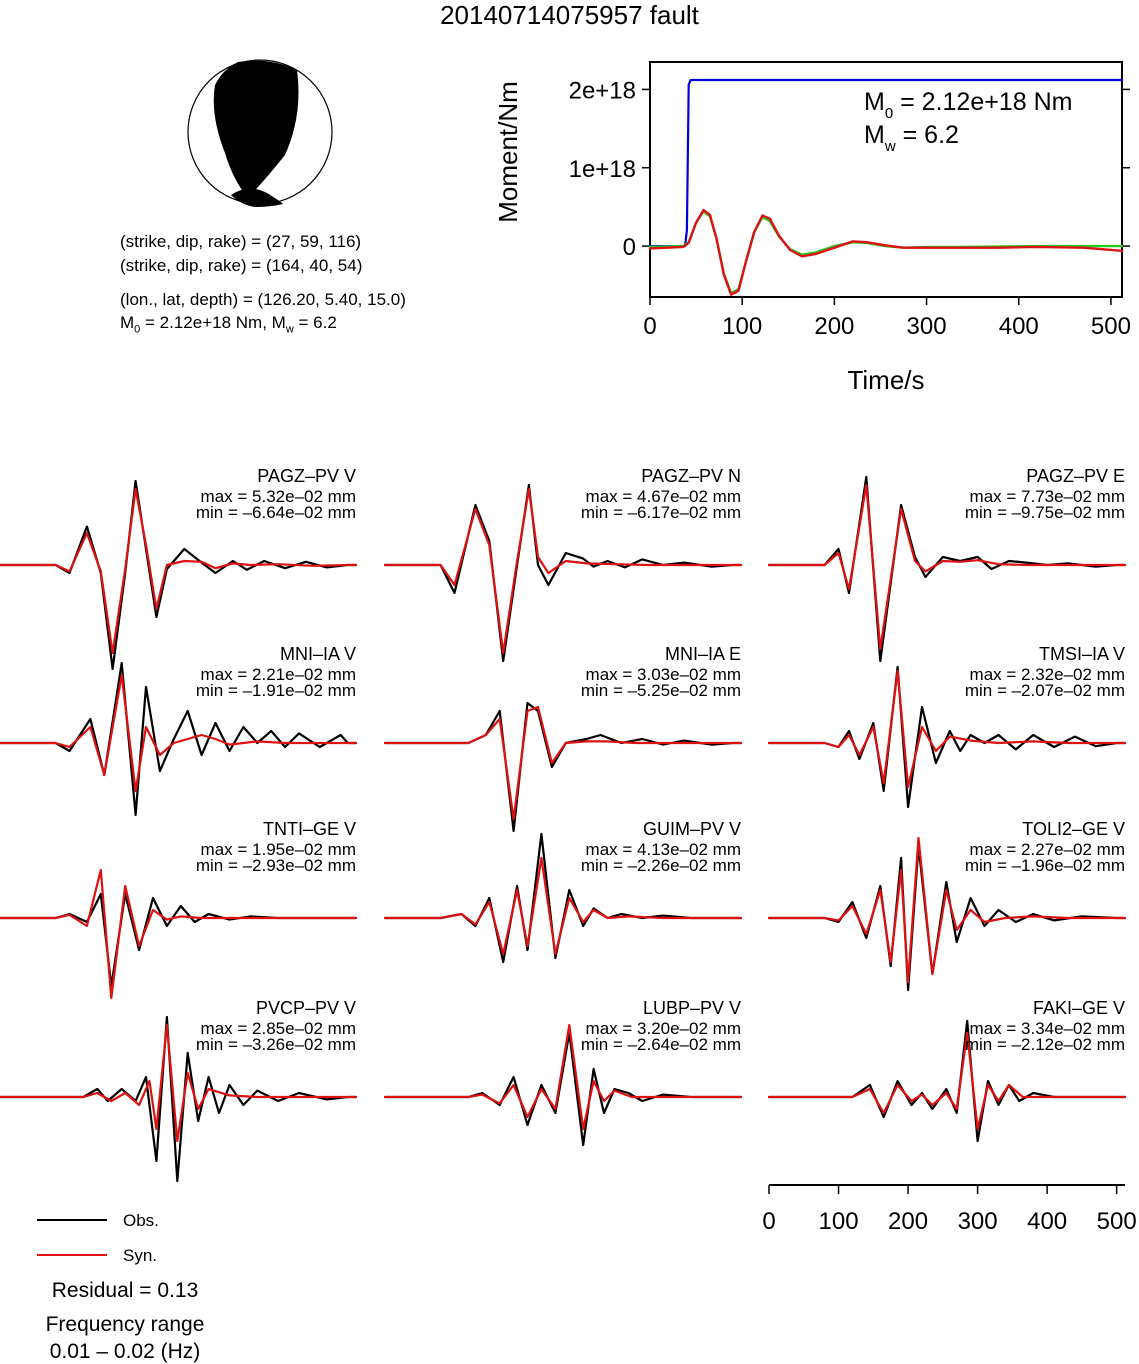 The image size is (1139, 1364). I want to click on x-tick-label: 200, so click(834, 326).